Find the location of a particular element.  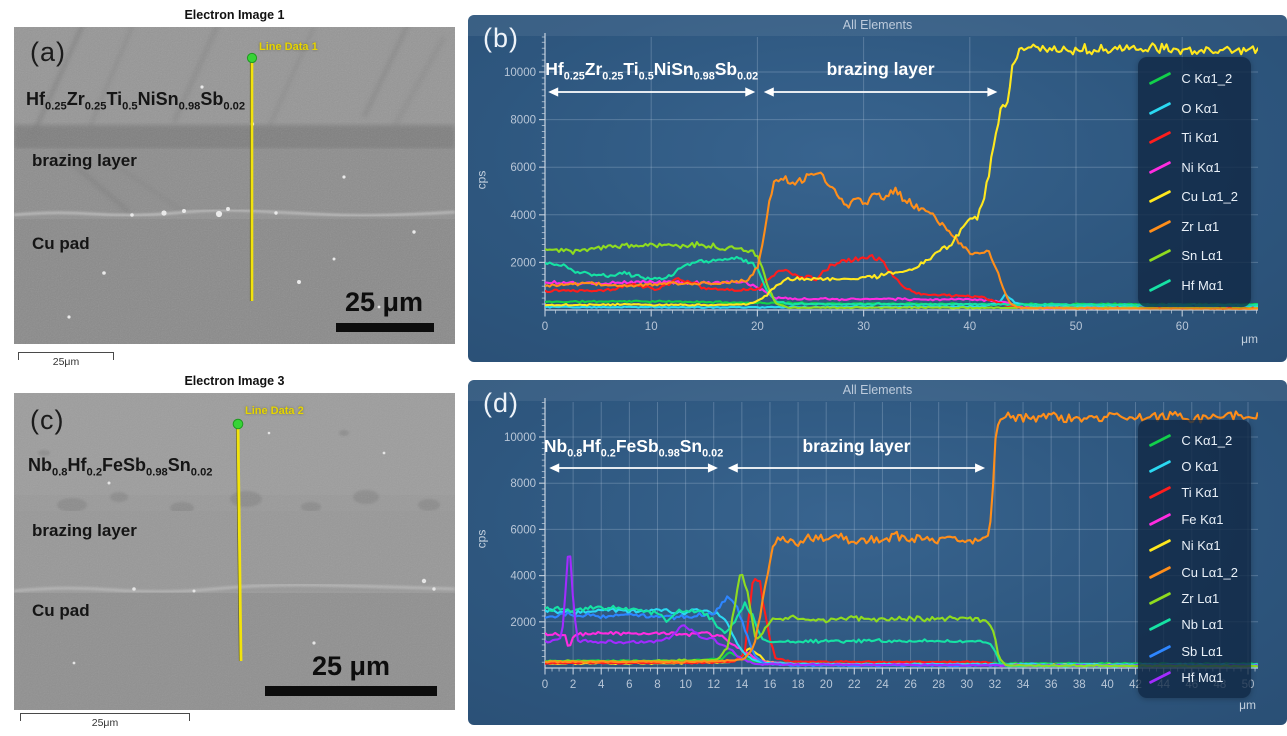

svg-text: 22 is located at coordinates (854, 685).